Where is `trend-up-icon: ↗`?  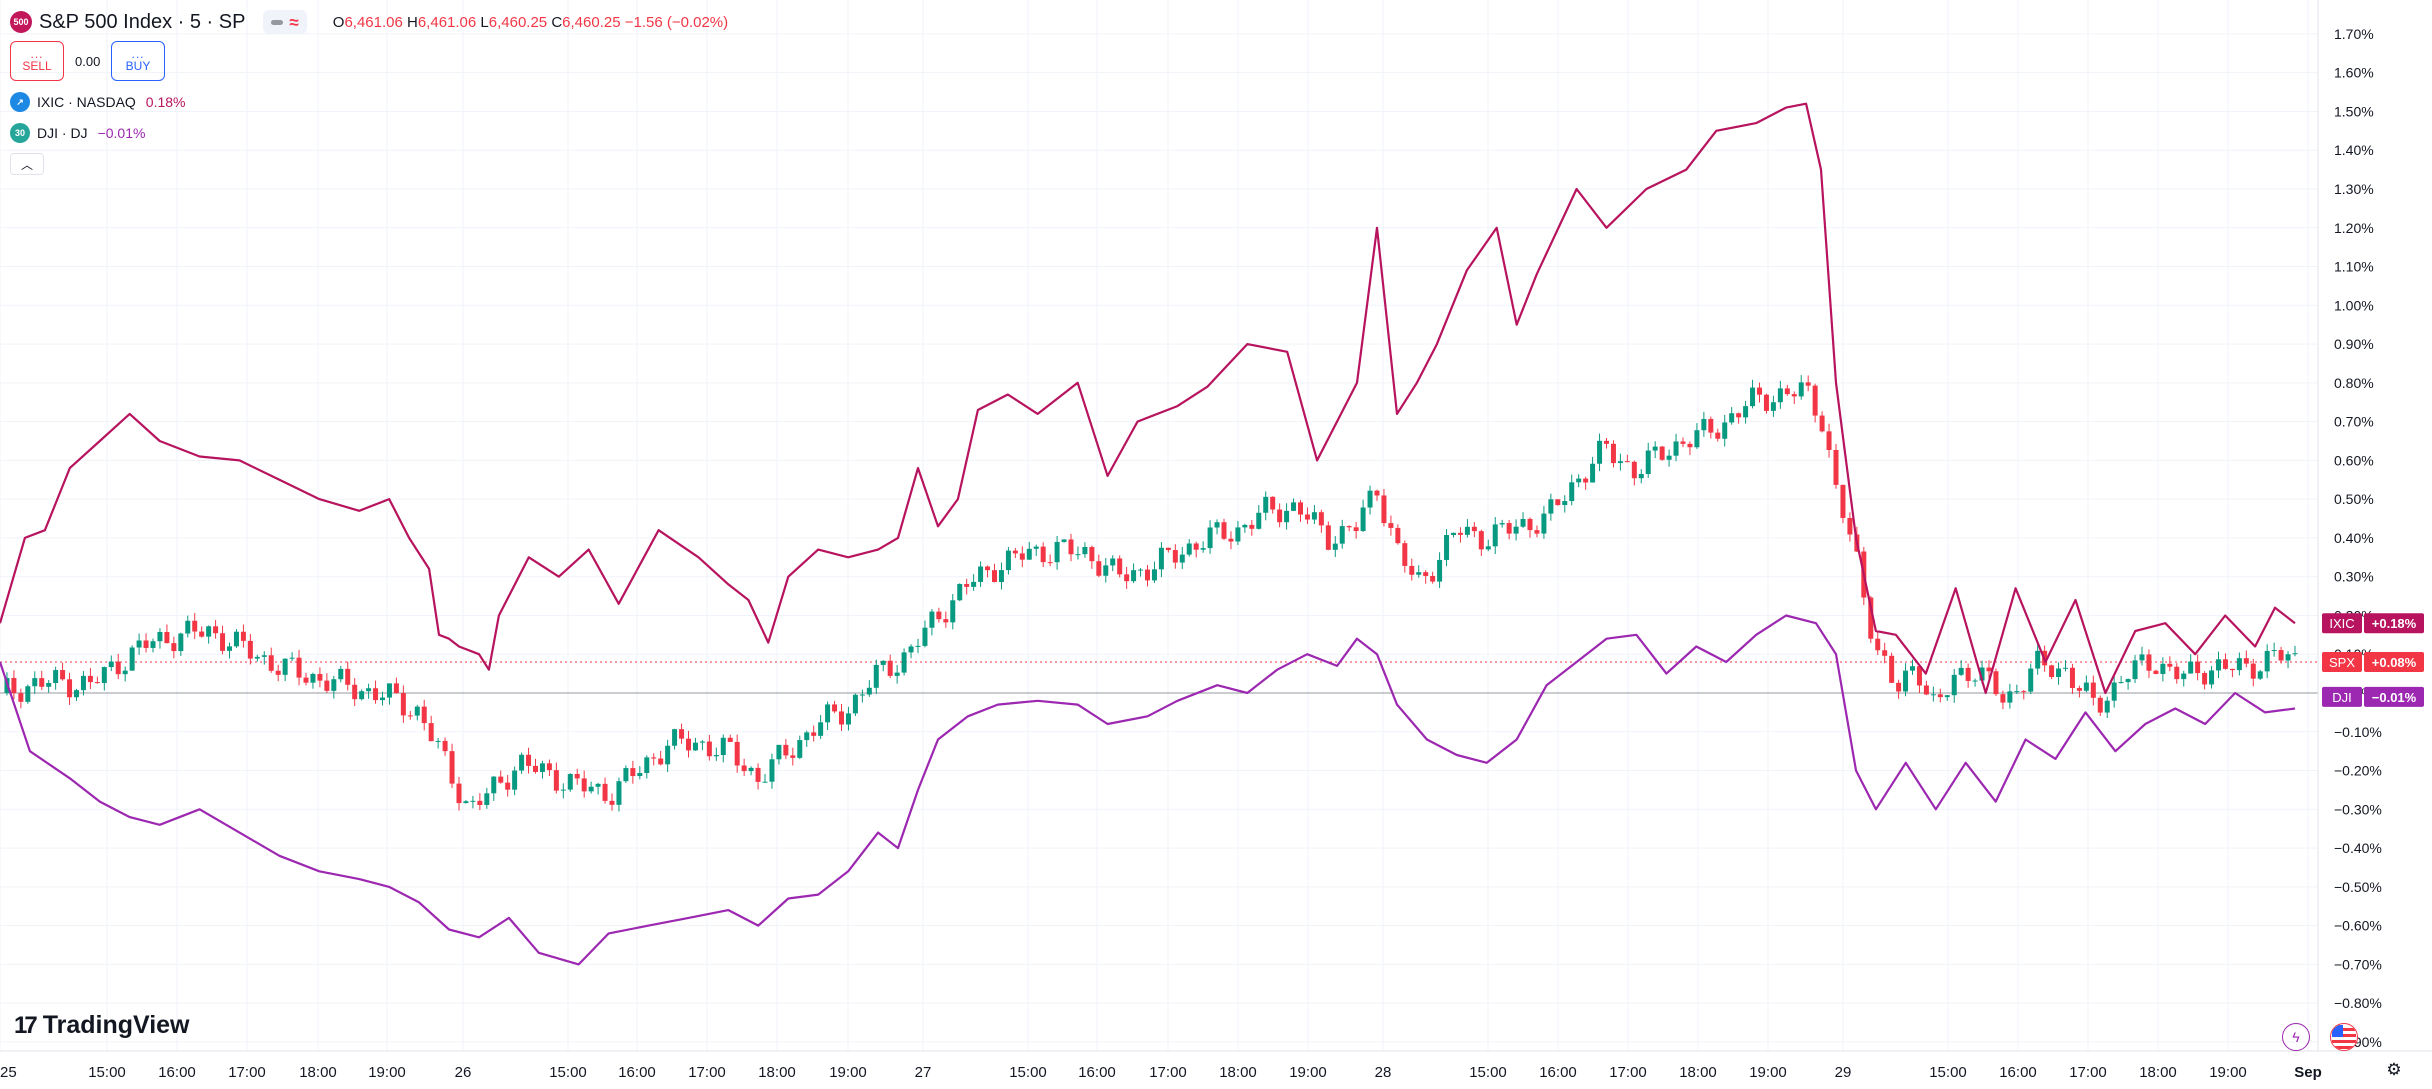 trend-up-icon: ↗ is located at coordinates (20, 102).